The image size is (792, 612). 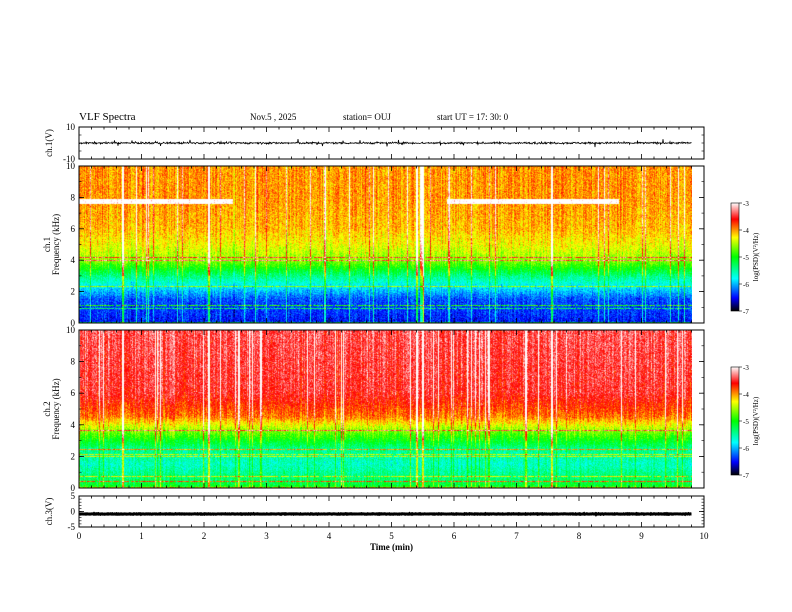 I want to click on colorbar-tick-label-ch1: -3, so click(x=746, y=204).